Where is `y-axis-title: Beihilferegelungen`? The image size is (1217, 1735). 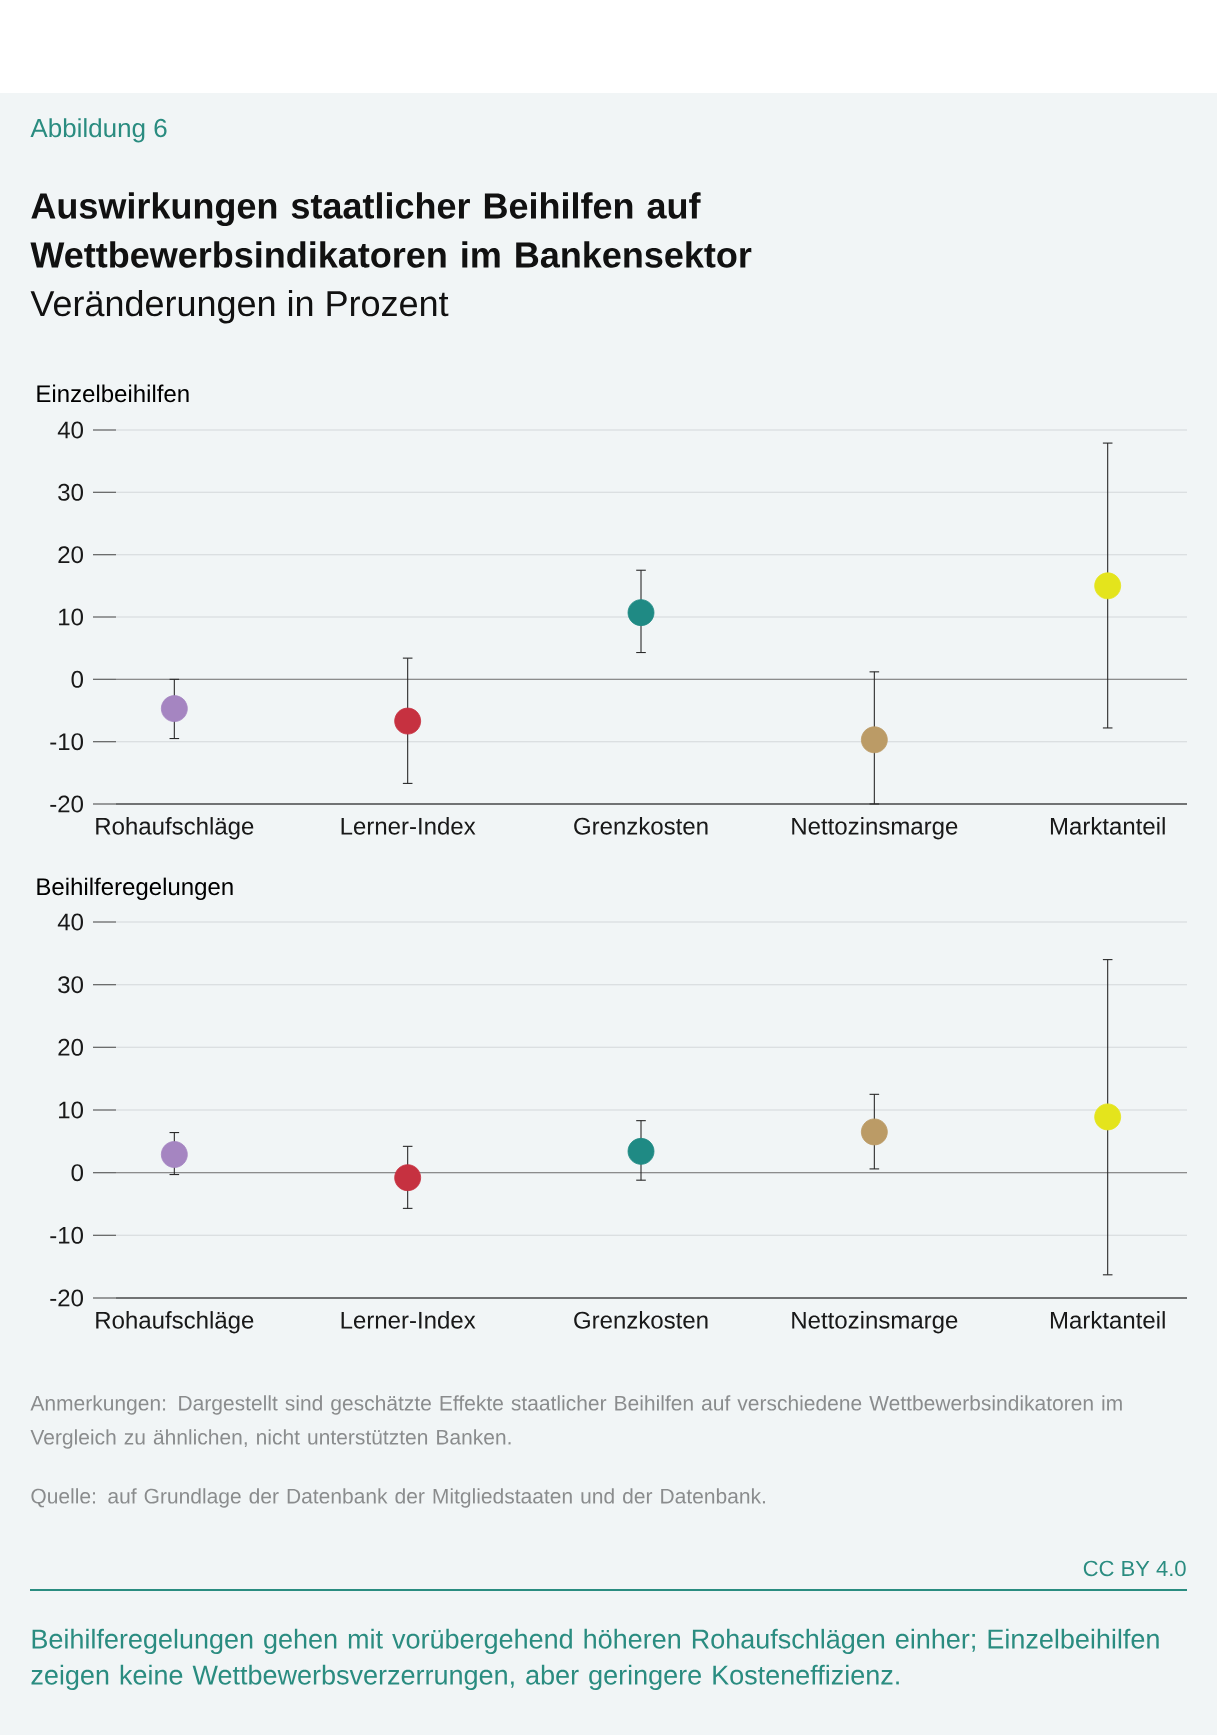
y-axis-title: Beihilferegelungen is located at coordinates (135, 888).